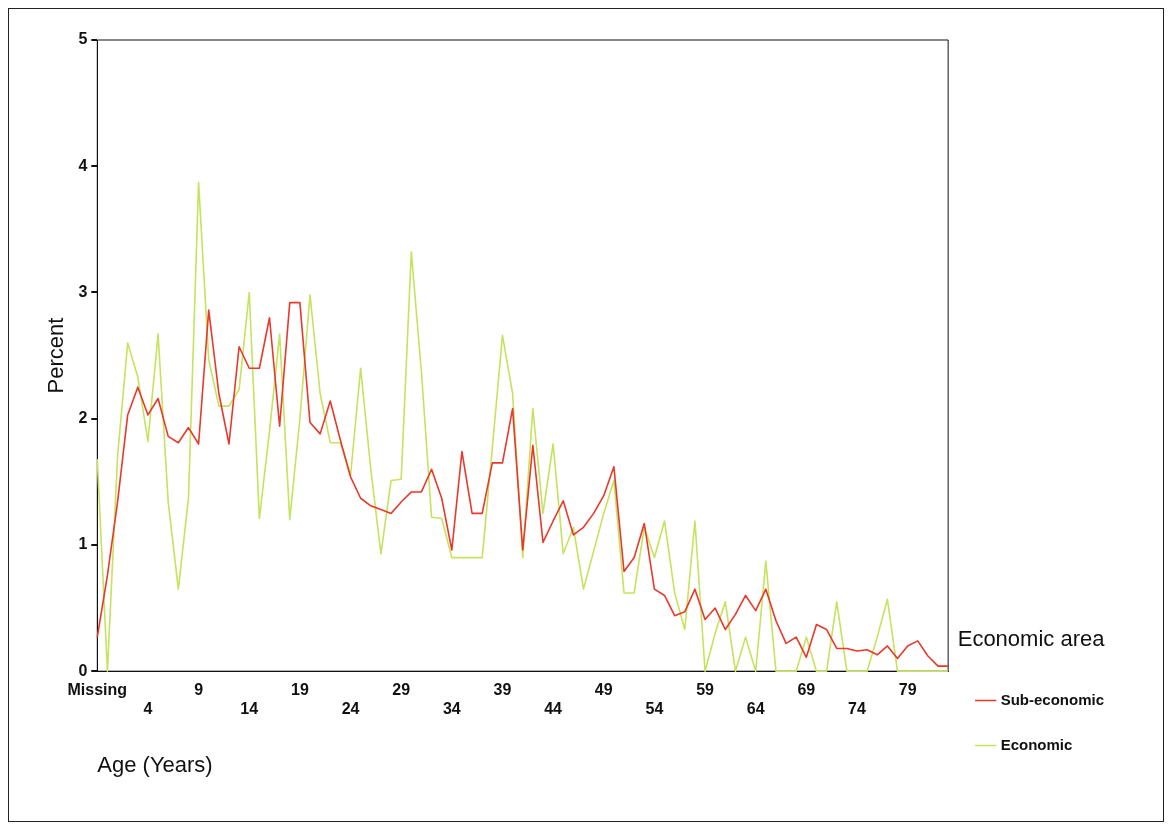 This screenshot has width=1174, height=833. I want to click on x-tick-label: 79, so click(907, 690).